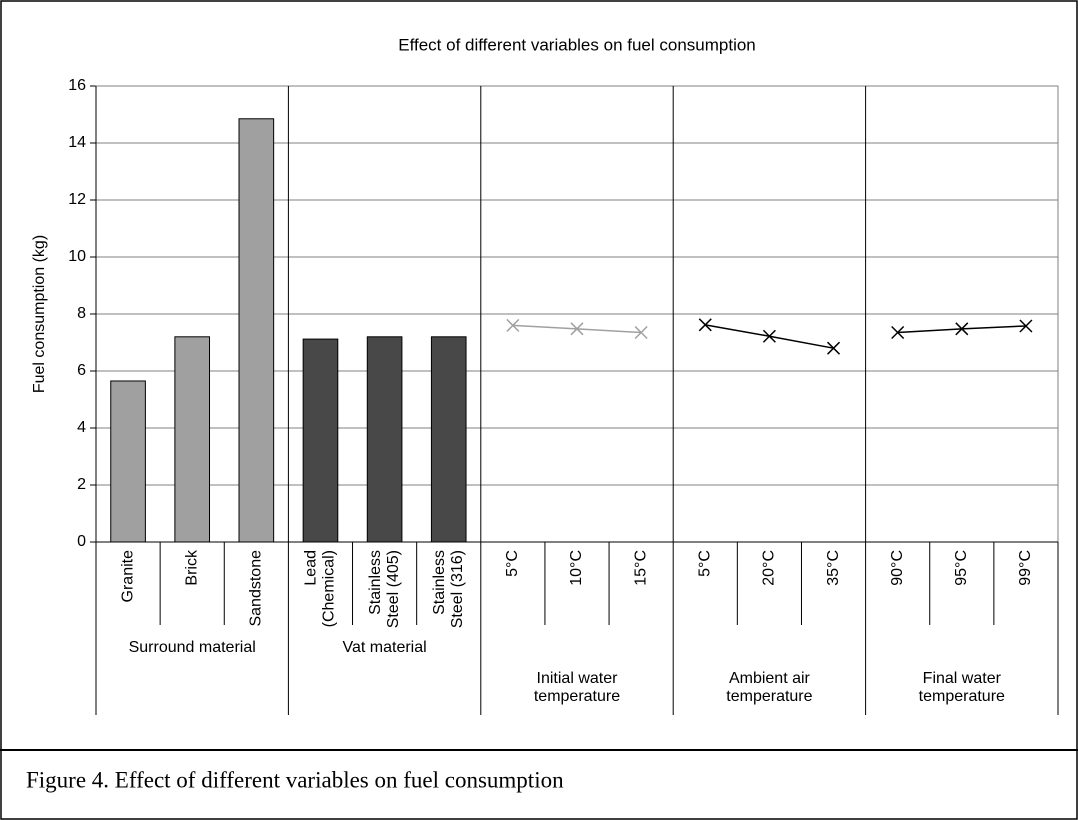 The height and width of the screenshot is (820, 1078). I want to click on x-tick-label-group: Granite, so click(127, 576).